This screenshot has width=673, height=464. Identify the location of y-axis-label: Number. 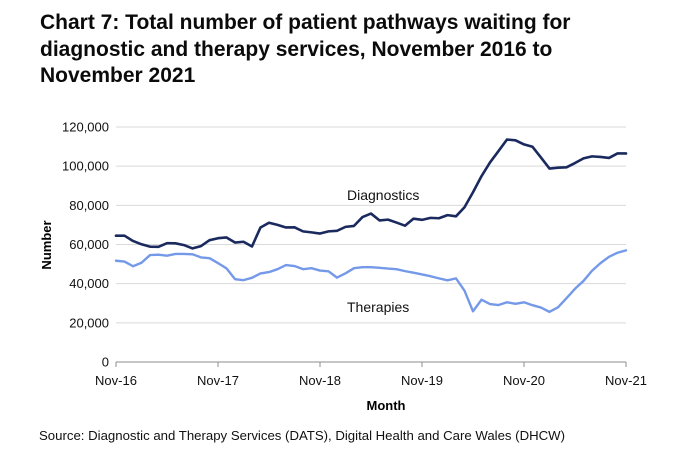
(46, 244).